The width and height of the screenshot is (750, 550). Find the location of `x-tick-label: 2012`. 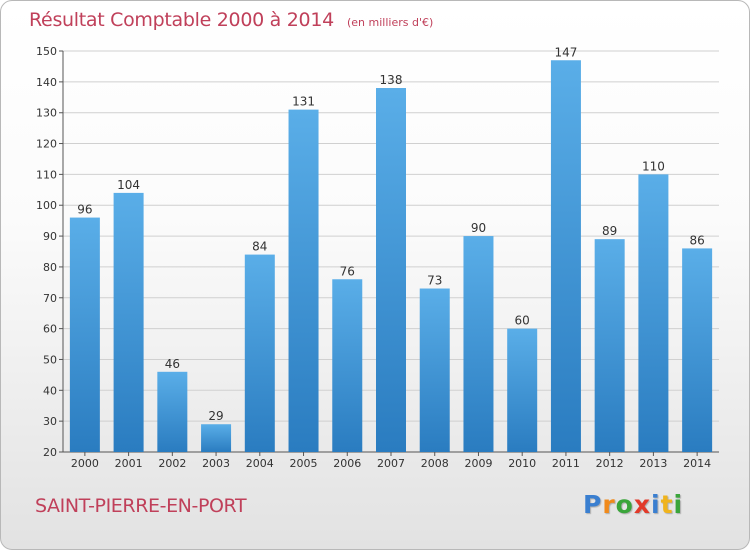

x-tick-label: 2012 is located at coordinates (610, 463).